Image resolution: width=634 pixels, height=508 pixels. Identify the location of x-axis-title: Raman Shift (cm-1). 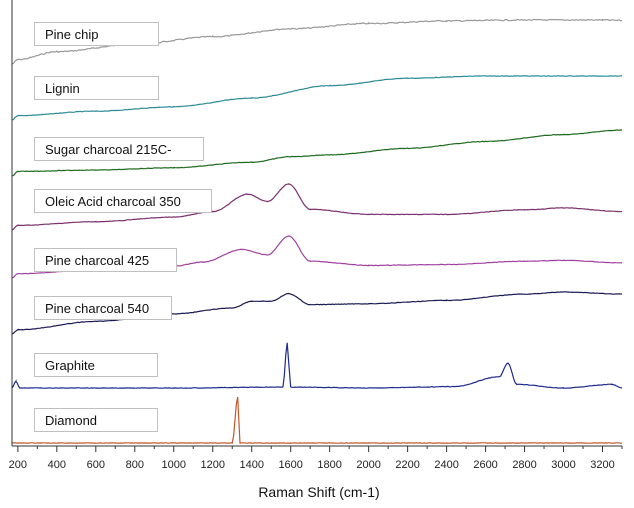
(318, 492).